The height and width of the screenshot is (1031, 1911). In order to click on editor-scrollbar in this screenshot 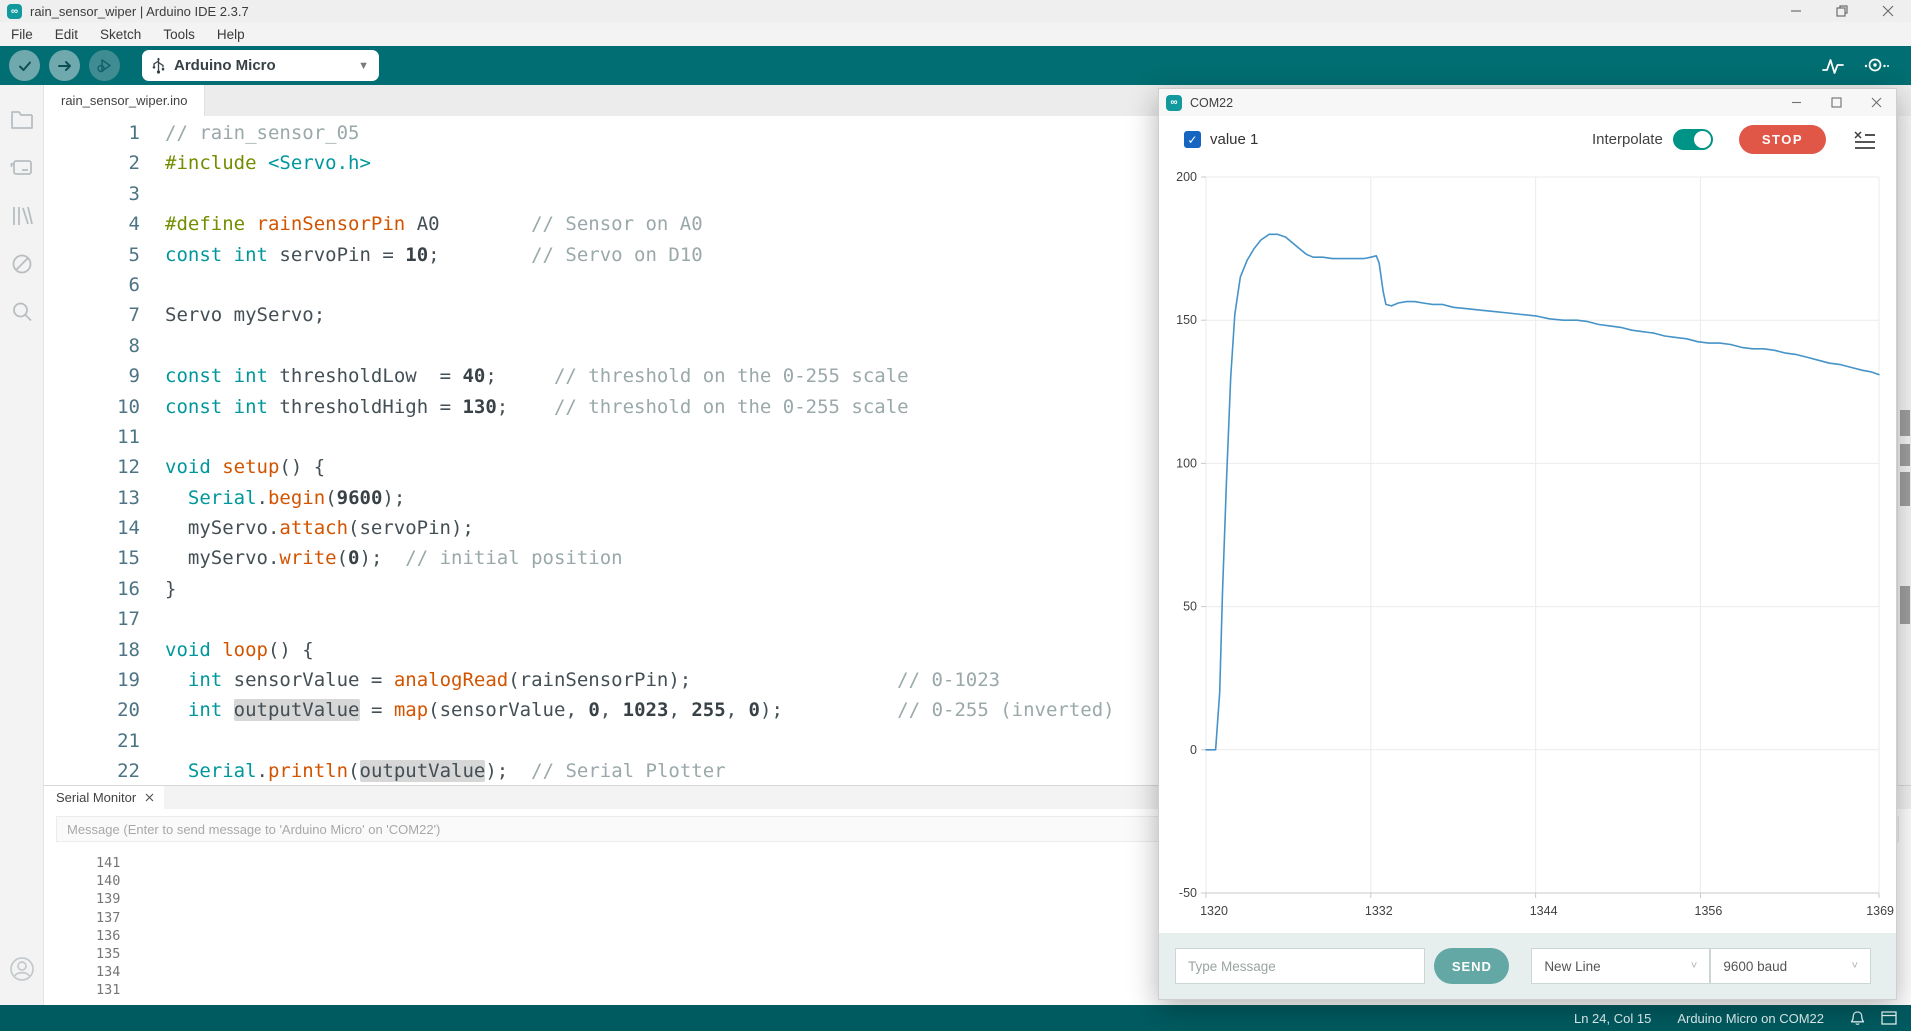, I will do `click(1904, 450)`.